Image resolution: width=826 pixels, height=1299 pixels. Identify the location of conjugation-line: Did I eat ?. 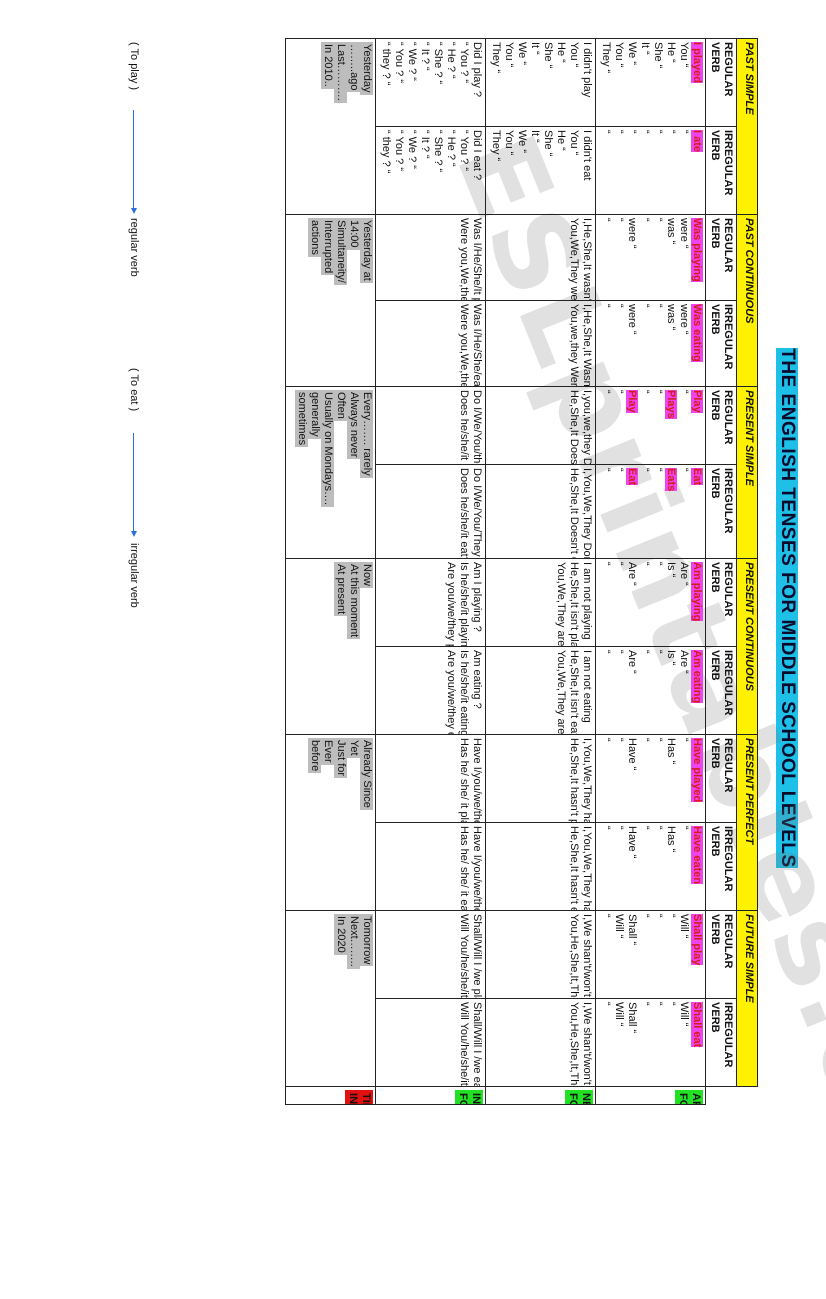
(477, 155).